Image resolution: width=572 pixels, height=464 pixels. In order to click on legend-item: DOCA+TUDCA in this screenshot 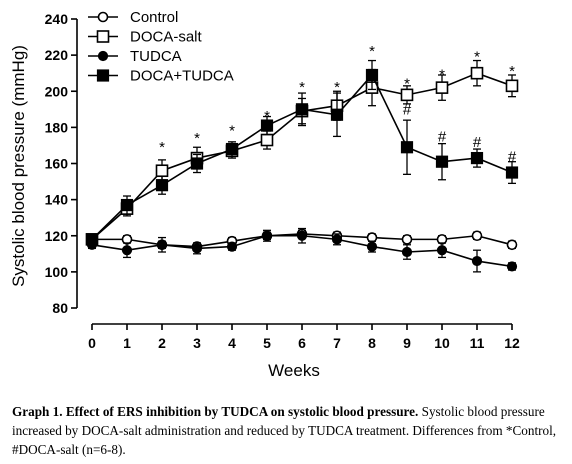, I will do `click(161, 76)`.